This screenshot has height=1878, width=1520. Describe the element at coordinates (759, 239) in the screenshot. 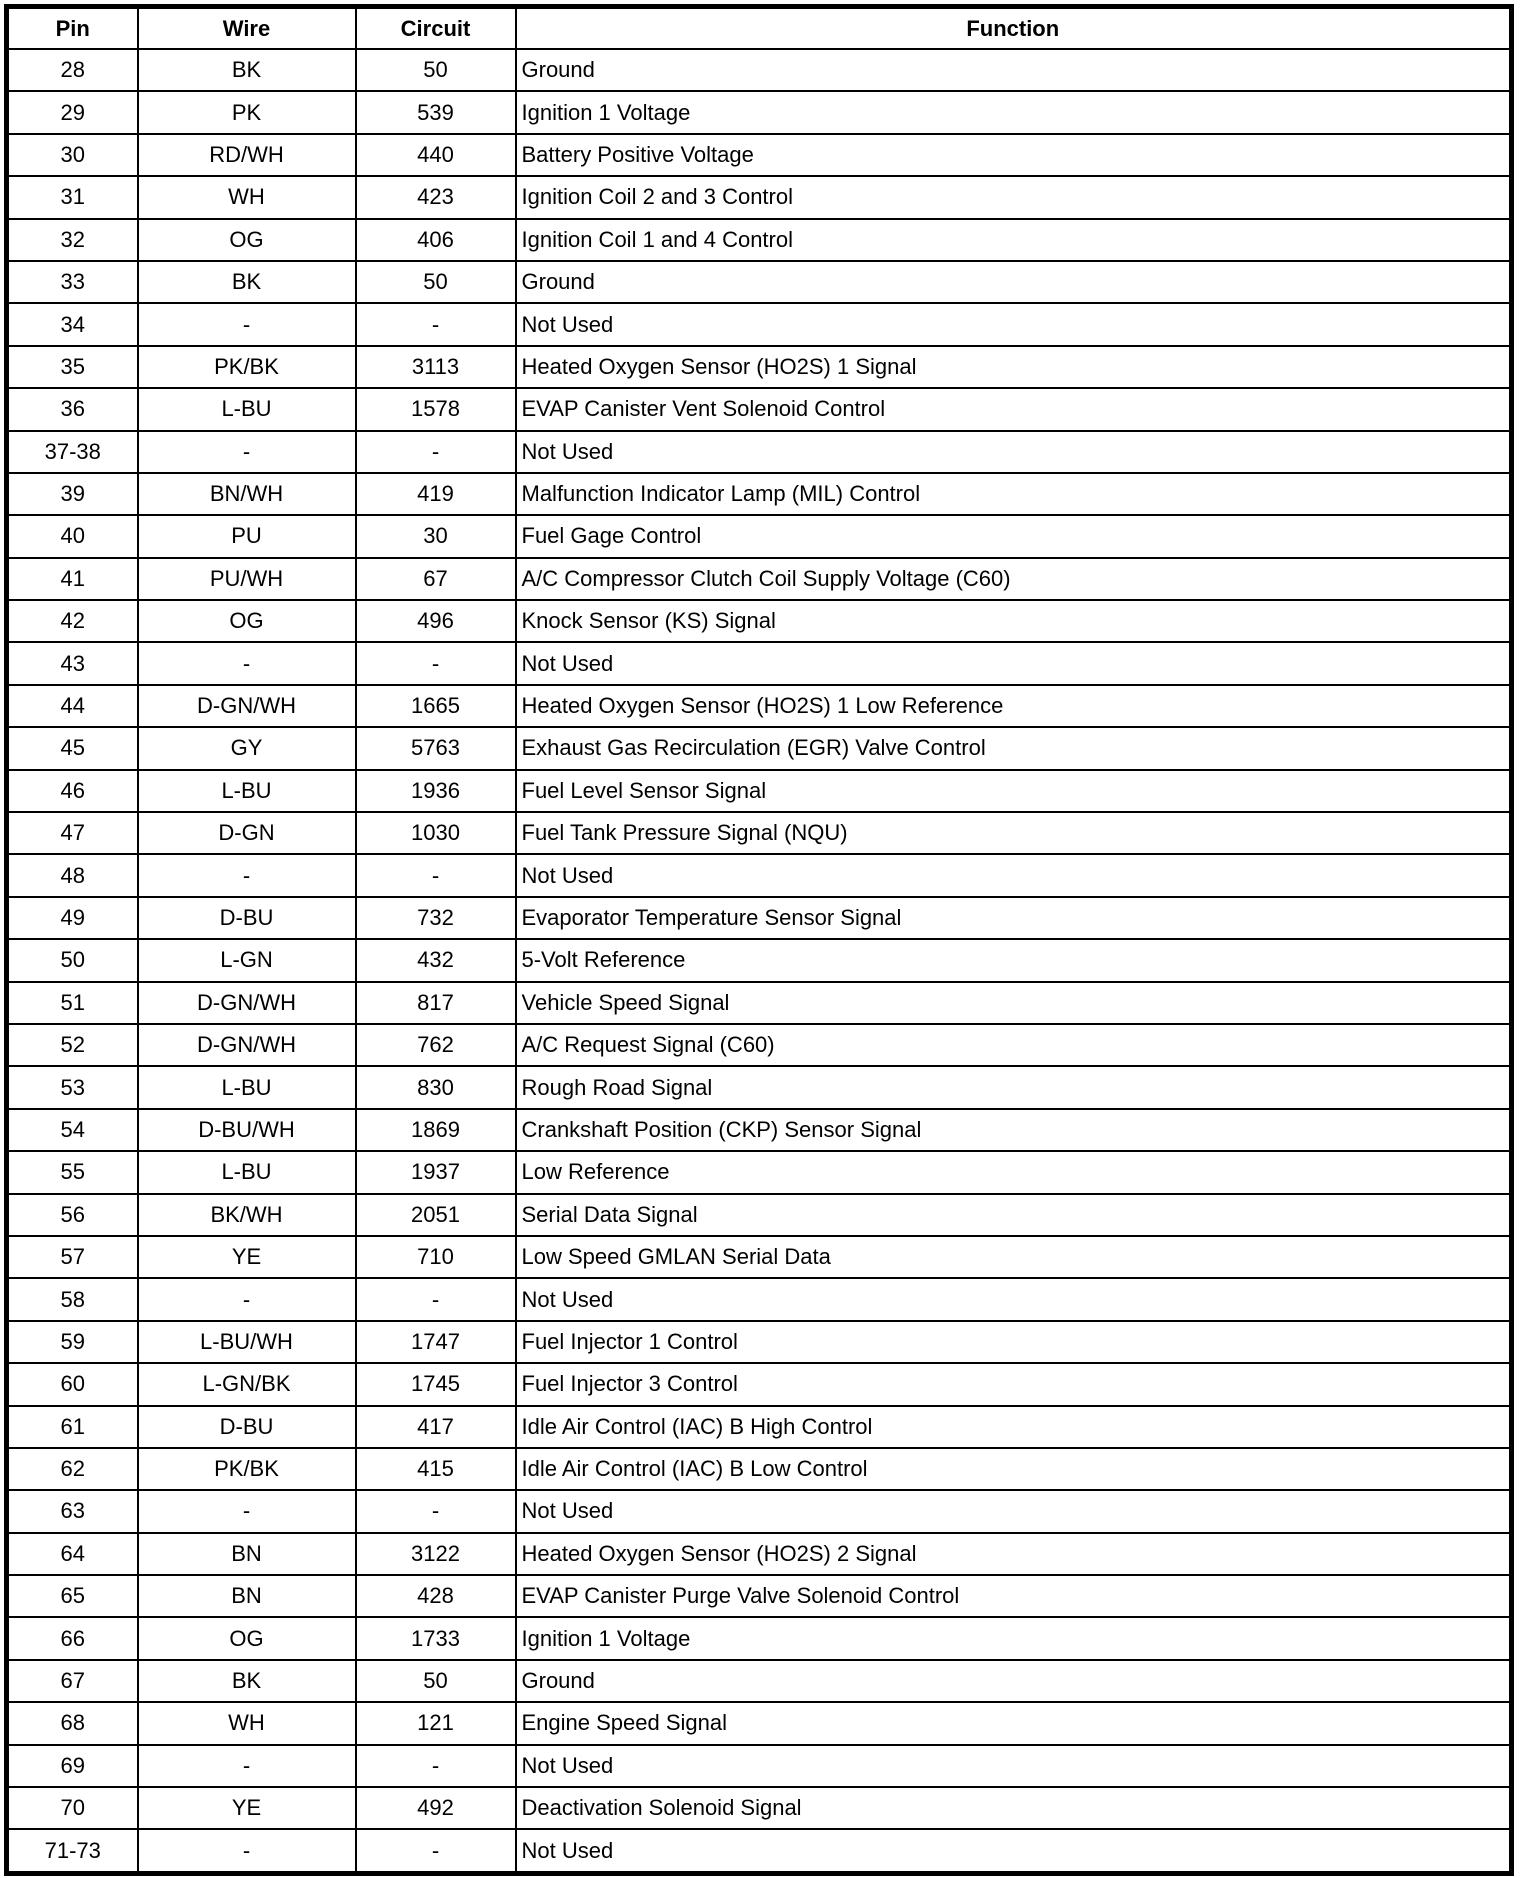

I see `table-row: 32 OG 406 Ignition Coil 1 and 4 Control` at that location.